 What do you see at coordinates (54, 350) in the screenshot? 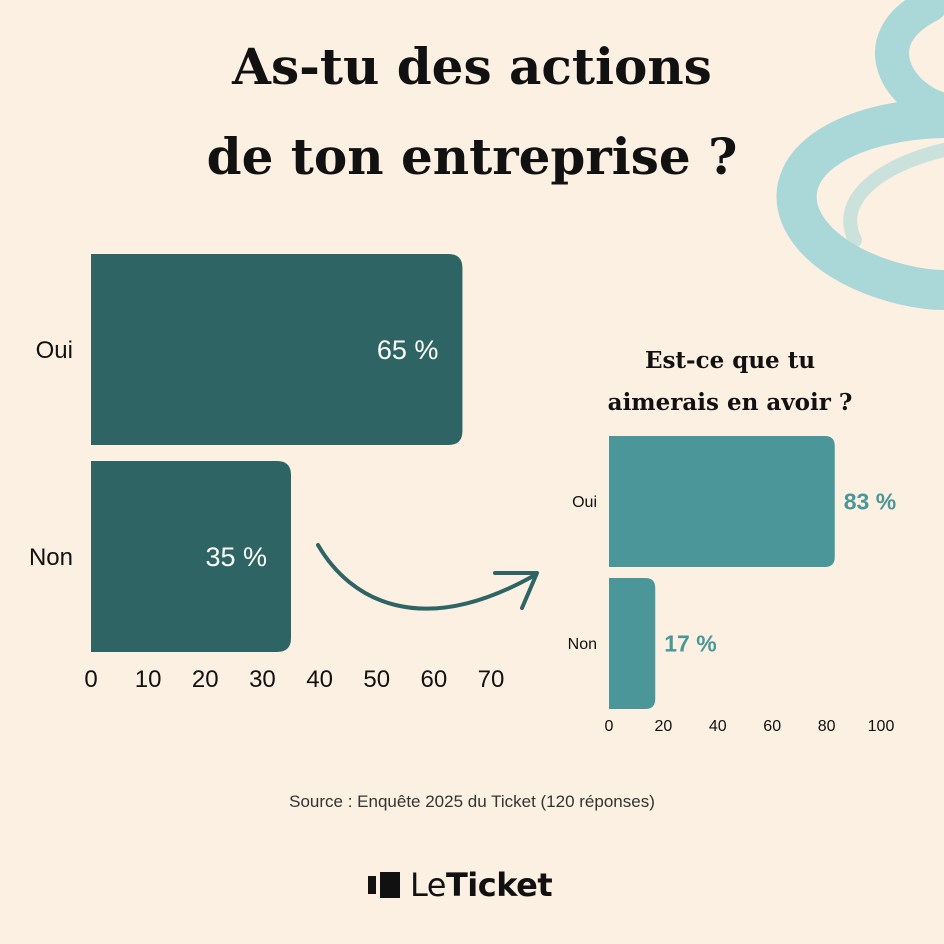
I see `category-label-1-oui: Oui` at bounding box center [54, 350].